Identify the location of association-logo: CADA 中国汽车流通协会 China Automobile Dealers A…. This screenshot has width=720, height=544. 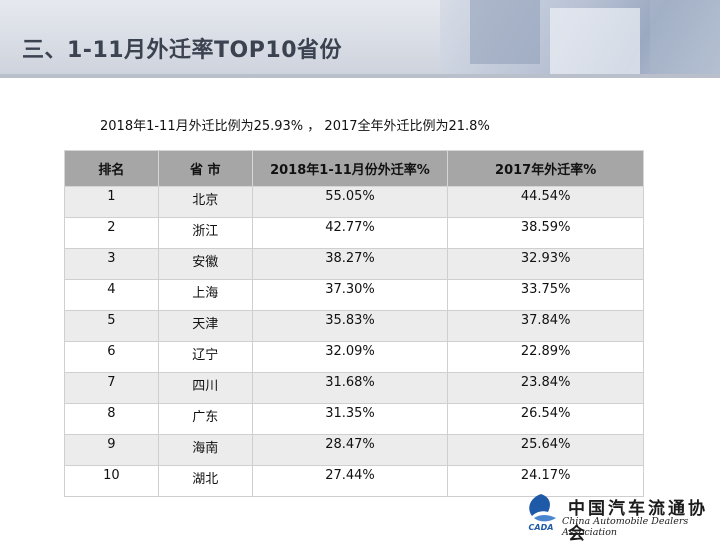
(617, 517).